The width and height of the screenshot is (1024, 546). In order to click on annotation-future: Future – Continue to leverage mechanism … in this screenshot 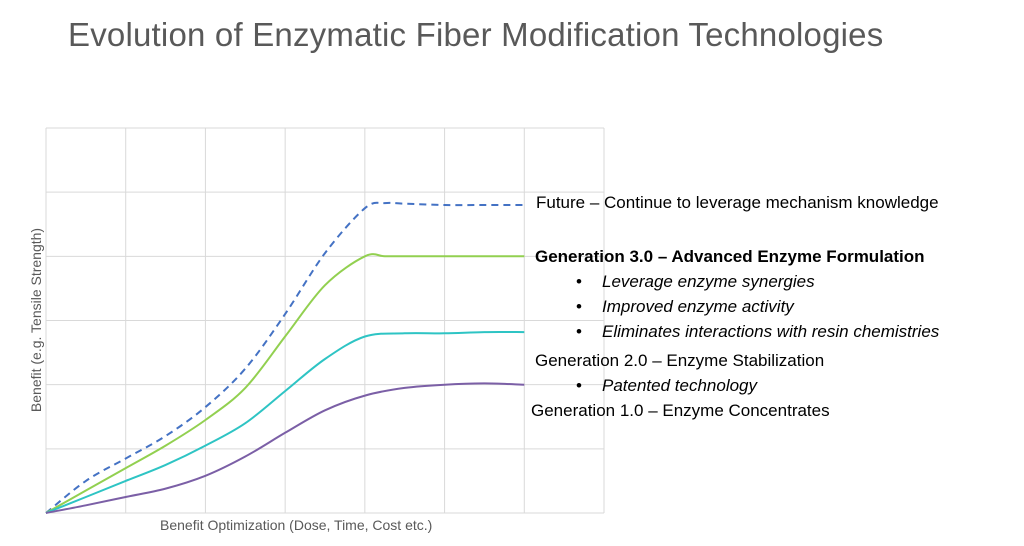, I will do `click(737, 202)`.